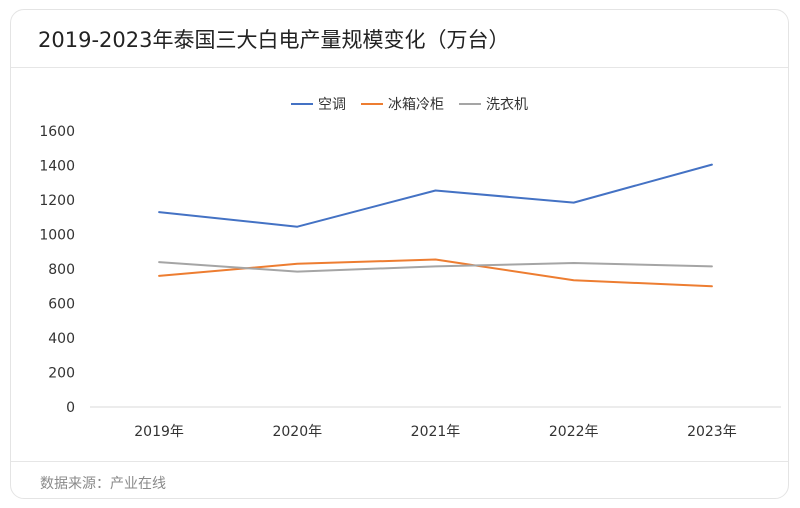  Describe the element at coordinates (399, 67) in the screenshot. I see `title-divider` at that location.